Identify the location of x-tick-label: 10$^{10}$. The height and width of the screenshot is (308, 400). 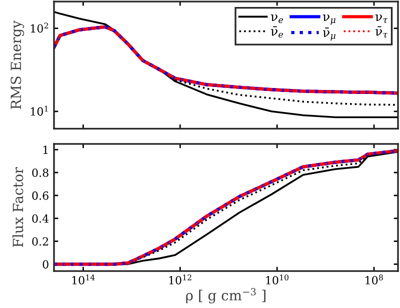
(277, 279).